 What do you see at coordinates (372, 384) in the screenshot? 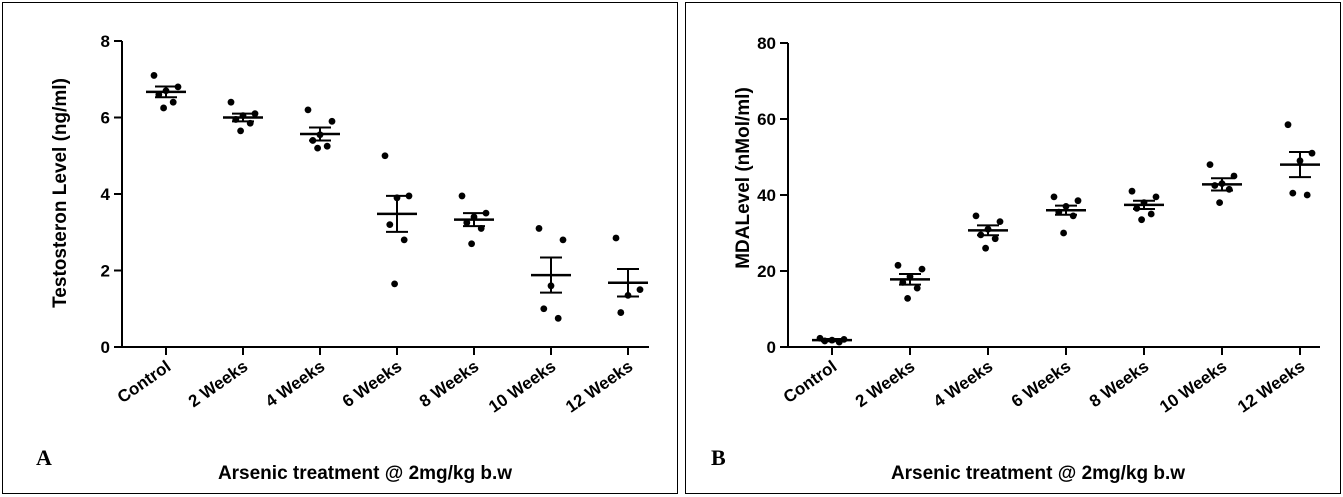
I see `chart-a-x-tick-label: 6 Weeks` at bounding box center [372, 384].